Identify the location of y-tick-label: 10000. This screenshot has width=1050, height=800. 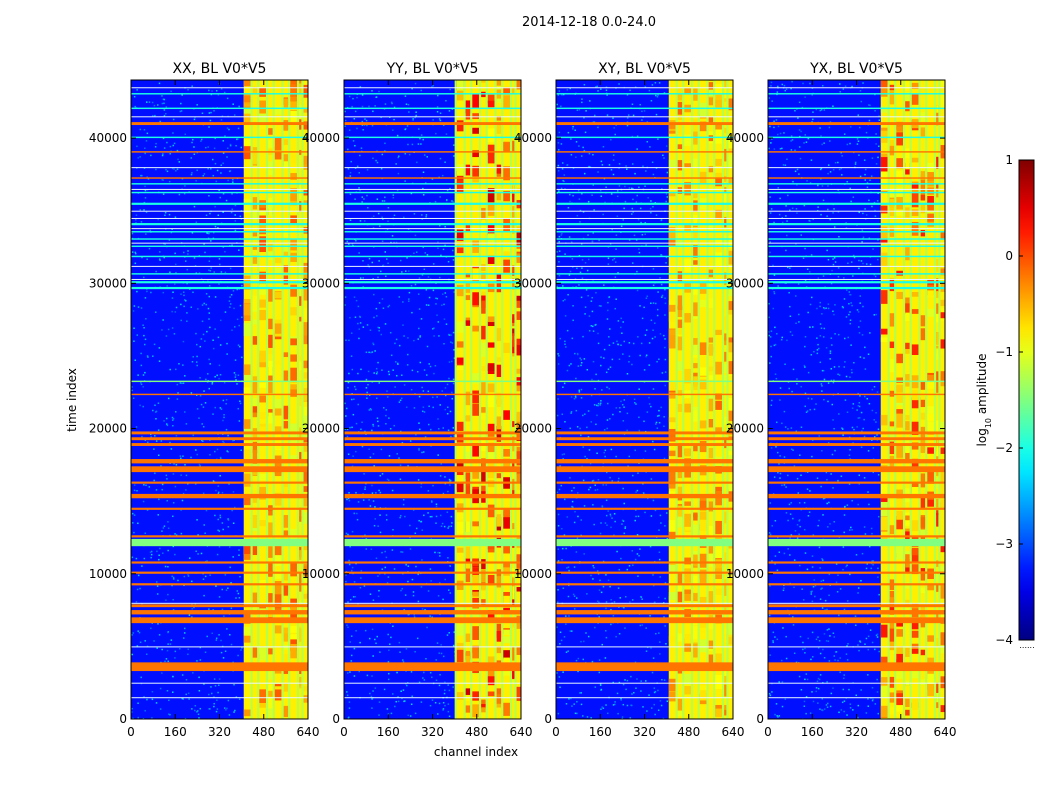
(321, 574).